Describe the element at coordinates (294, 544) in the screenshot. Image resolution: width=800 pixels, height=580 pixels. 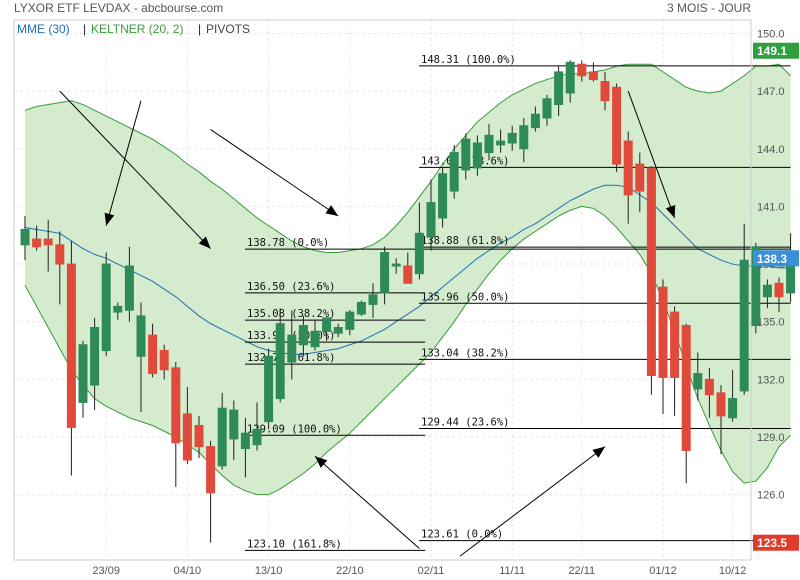
I see `fib-level-label: 123.10 (161.8%)` at that location.